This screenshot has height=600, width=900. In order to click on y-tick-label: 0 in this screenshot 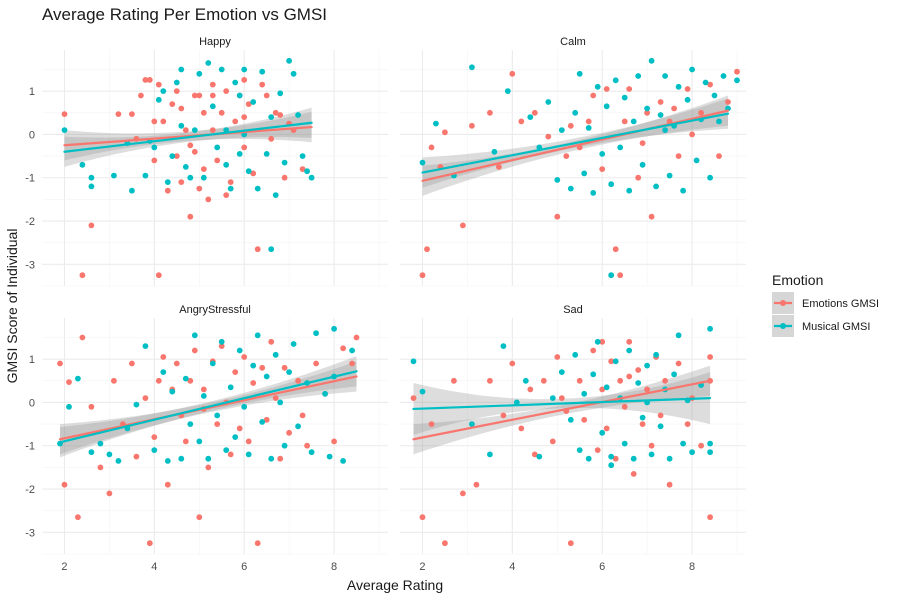, I will do `click(32, 403)`.